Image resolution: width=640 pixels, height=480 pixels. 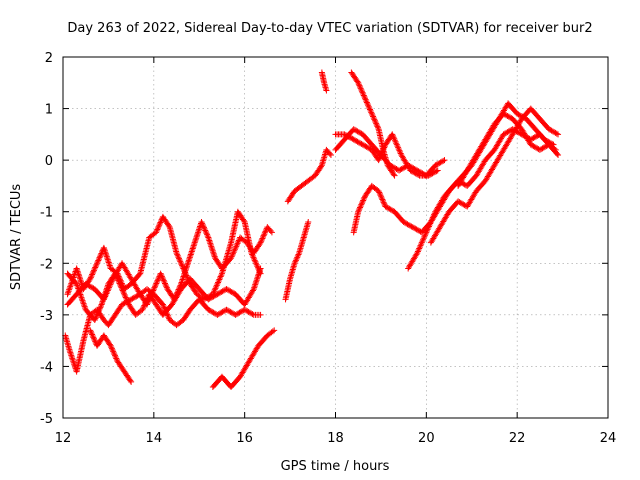 I want to click on y-tick-label: 0, so click(x=49, y=161).